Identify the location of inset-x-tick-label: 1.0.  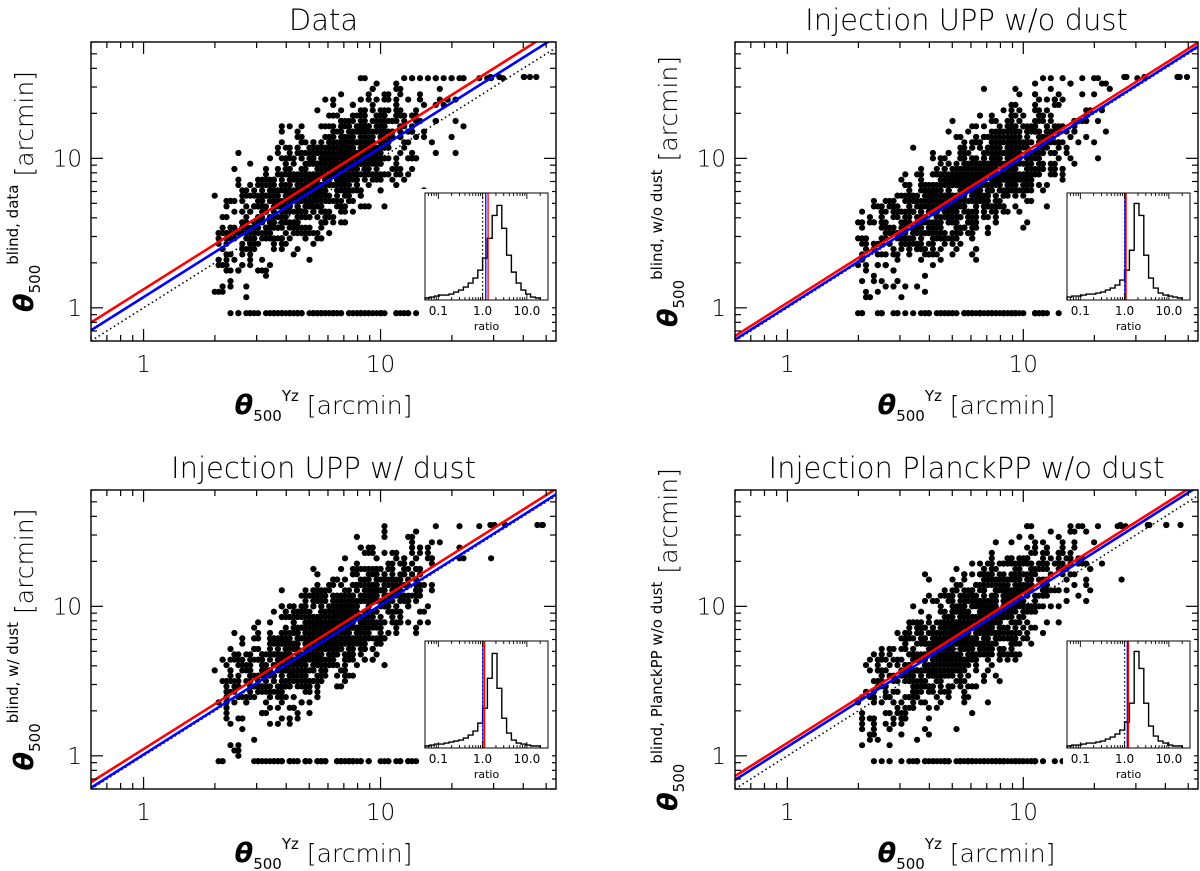
(482, 311).